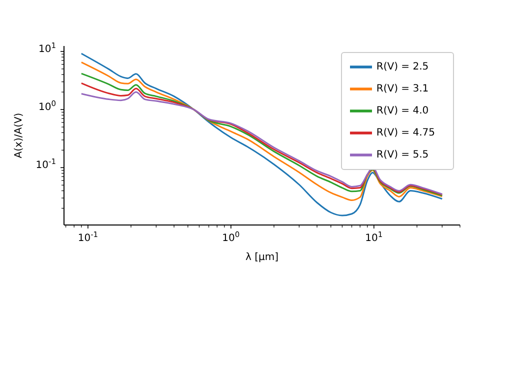 Image resolution: width=512 pixels, height=384 pixels. I want to click on x-axis-title: λ [μm], so click(262, 257).